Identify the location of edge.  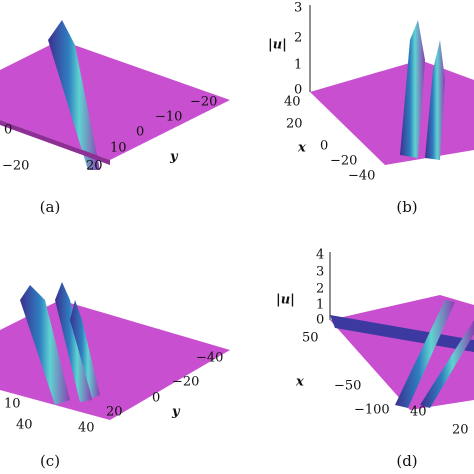
(55, 142).